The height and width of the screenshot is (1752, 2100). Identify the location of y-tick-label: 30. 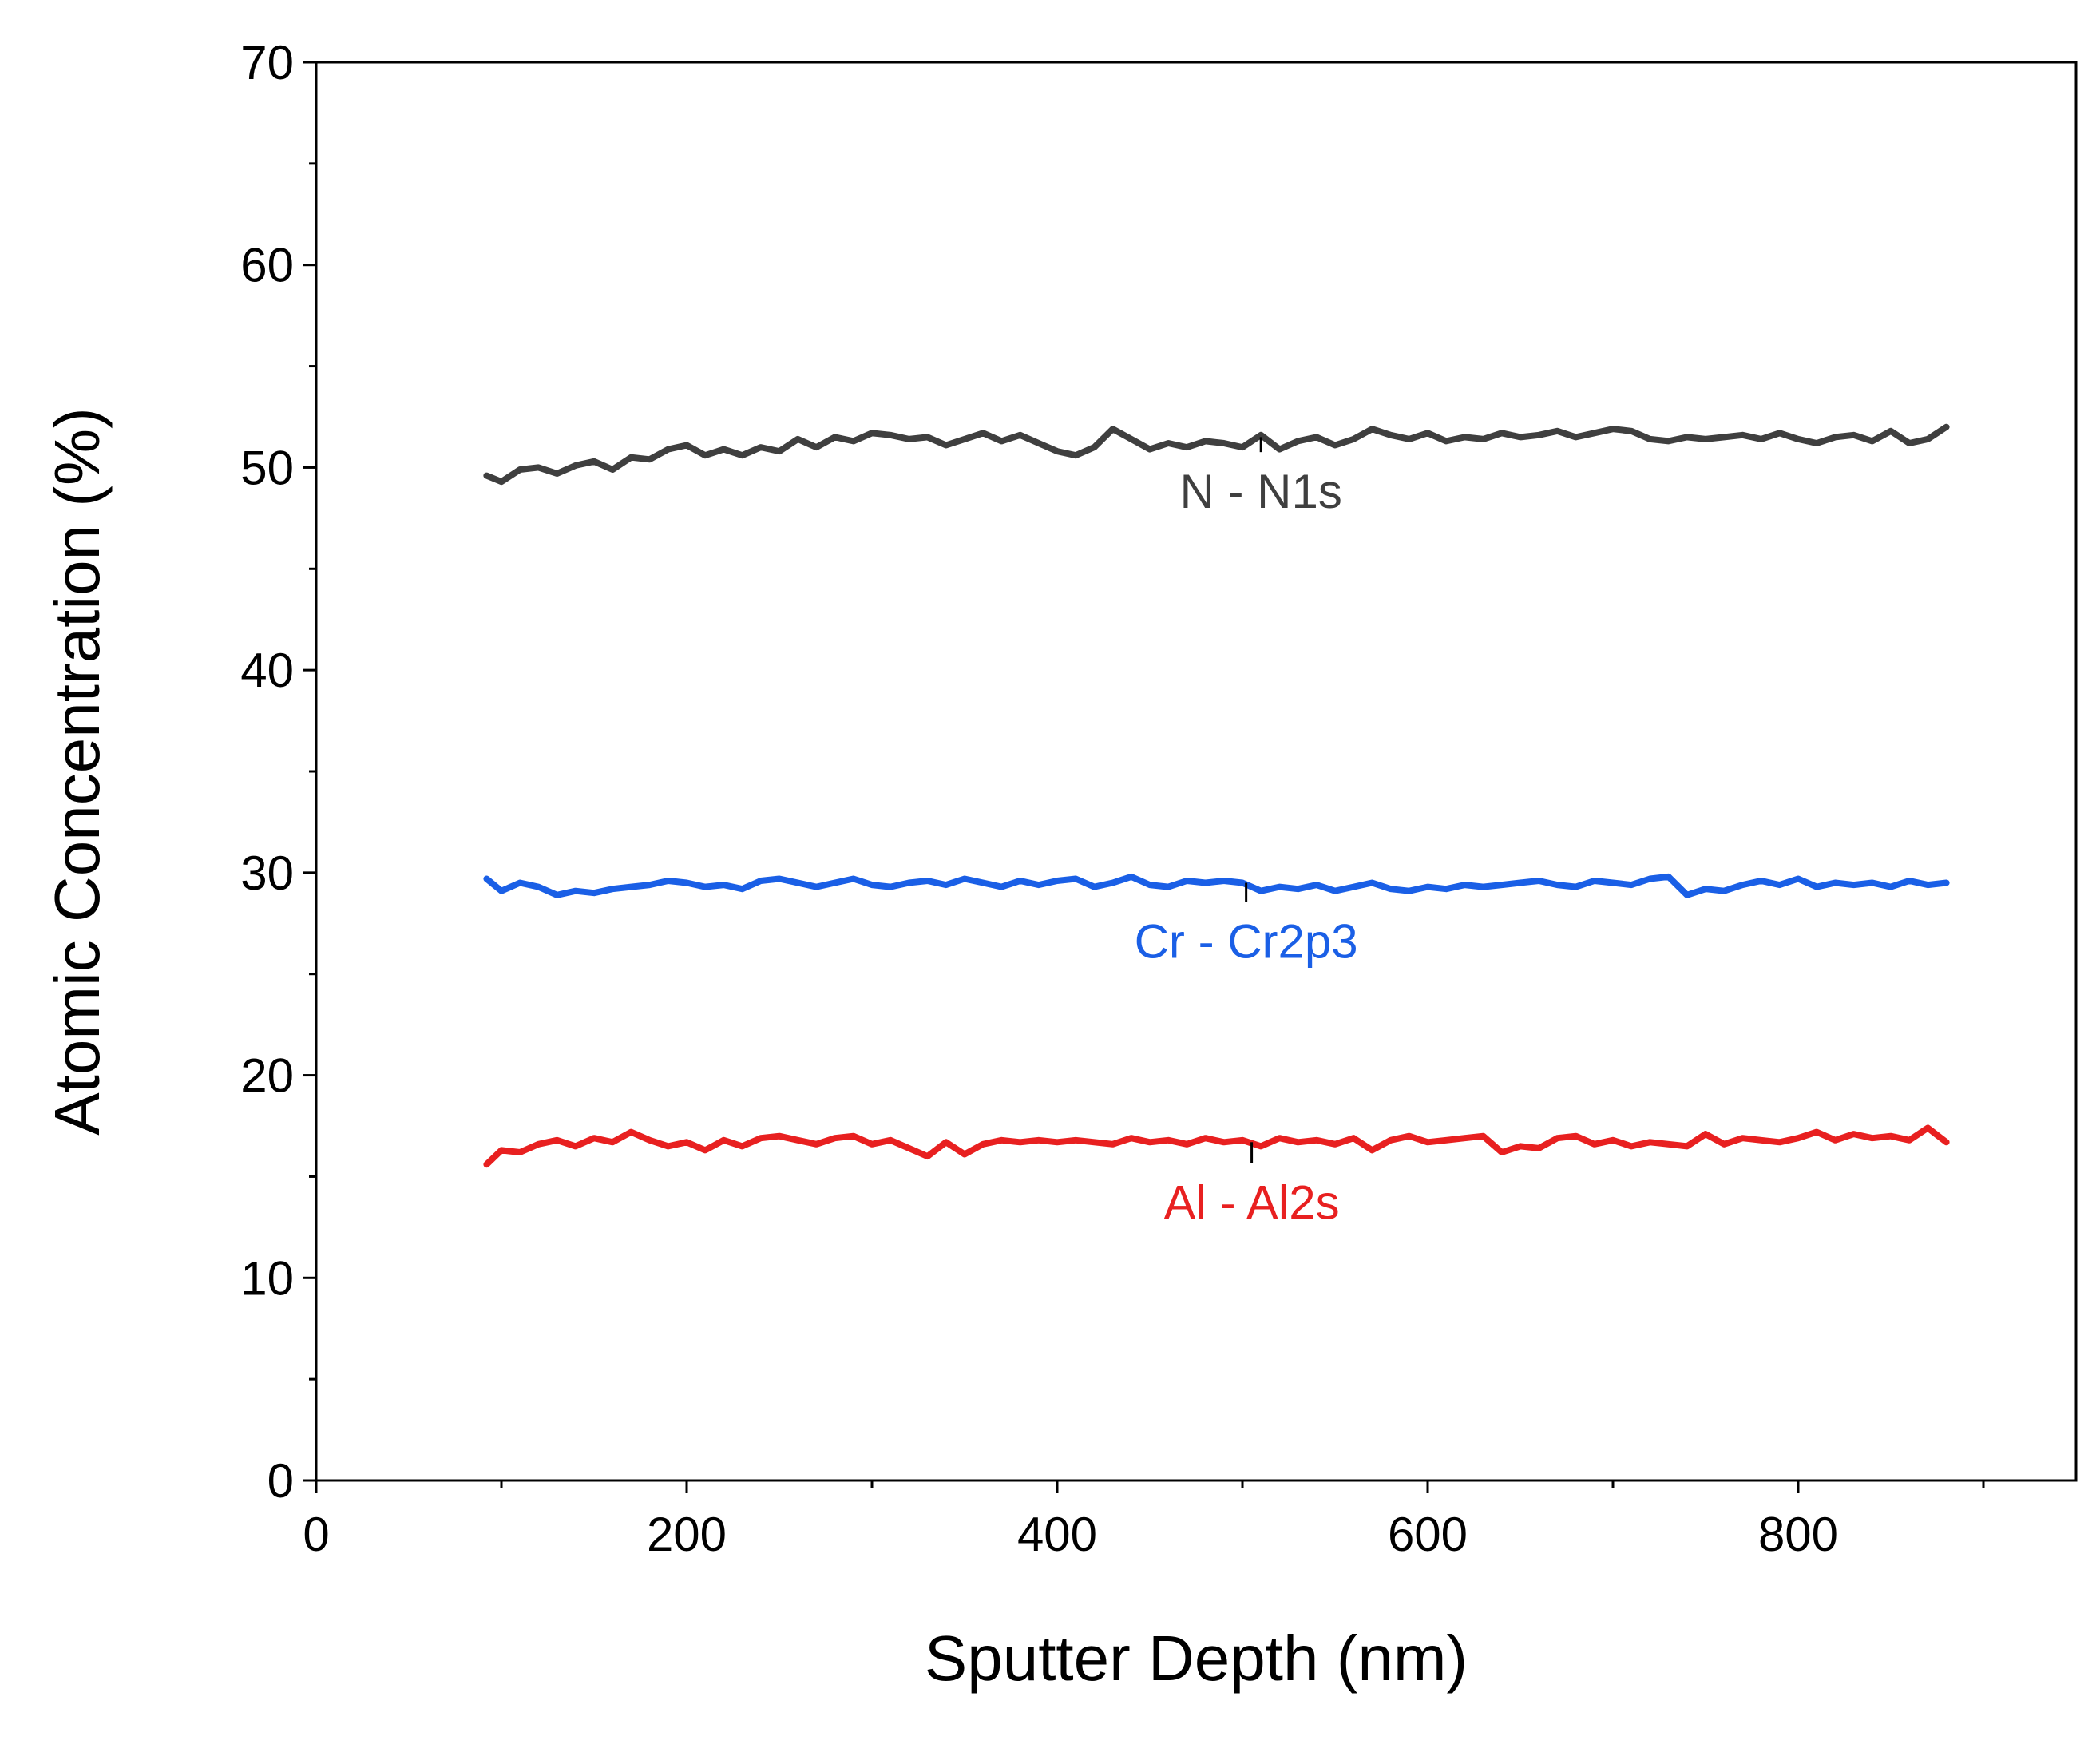
(267, 873).